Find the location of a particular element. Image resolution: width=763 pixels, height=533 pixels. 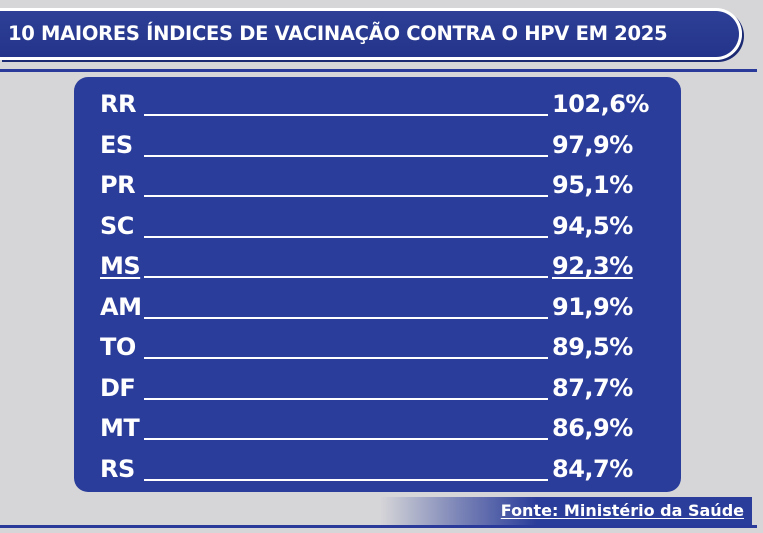

value-label: 91,9% is located at coordinates (592, 306).